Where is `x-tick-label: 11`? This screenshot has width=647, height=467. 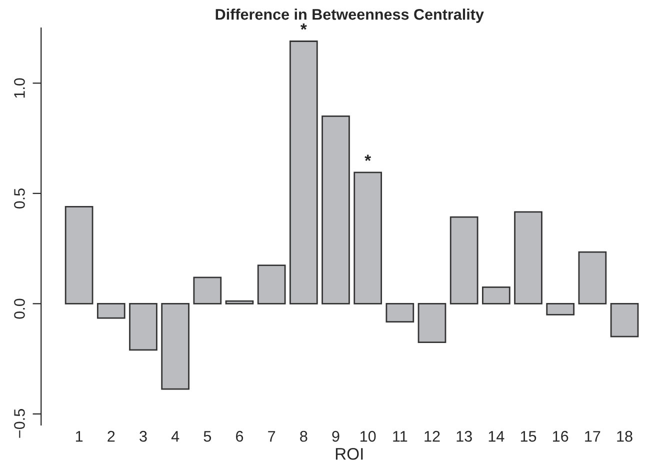
x-tick-label: 11 is located at coordinates (400, 436).